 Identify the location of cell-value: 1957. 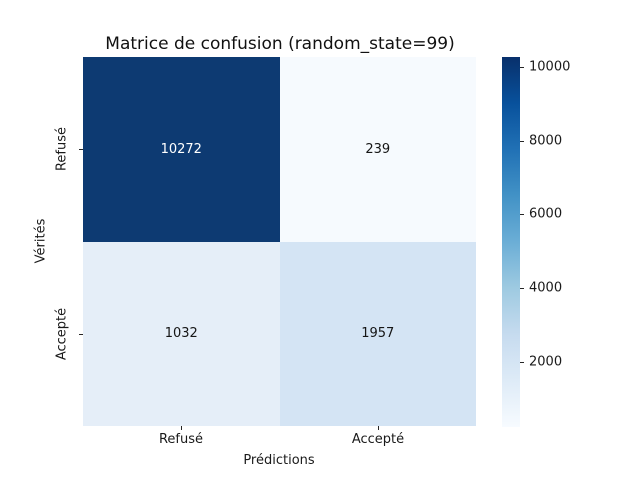
(378, 334).